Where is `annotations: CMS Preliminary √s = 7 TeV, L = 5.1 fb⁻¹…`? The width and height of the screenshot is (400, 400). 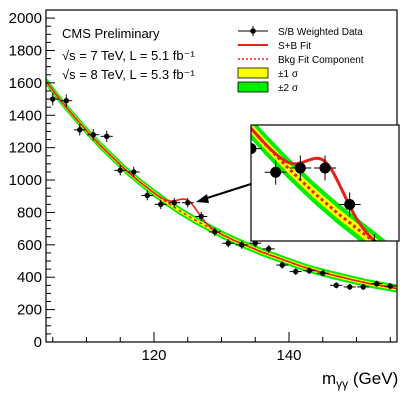 annotations: CMS Preliminary √s = 7 TeV, L = 5.1 fb⁻¹… is located at coordinates (128, 54).